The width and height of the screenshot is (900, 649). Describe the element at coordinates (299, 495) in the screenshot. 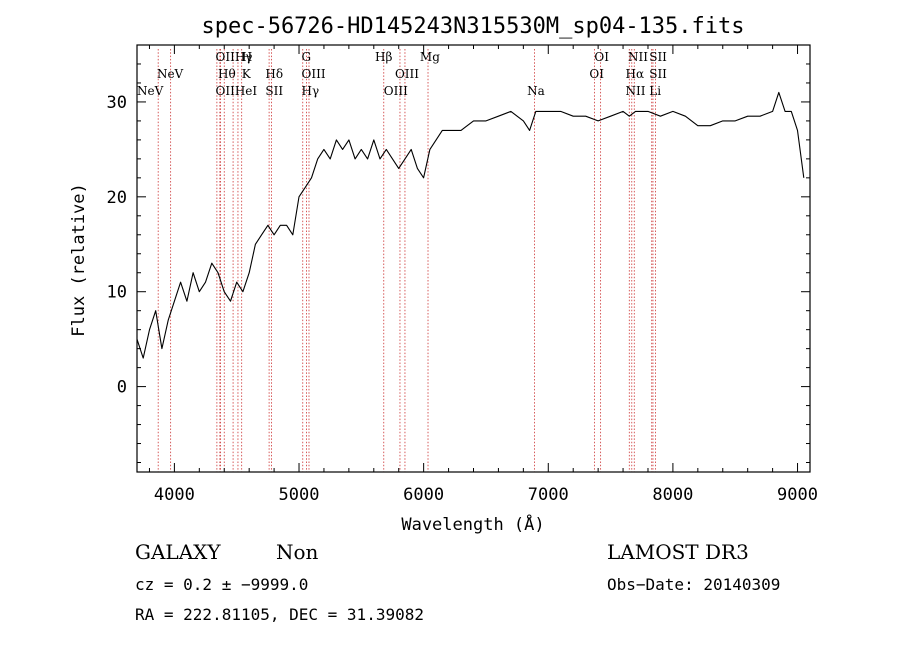

I see `x-tick-label-1: 5000` at that location.